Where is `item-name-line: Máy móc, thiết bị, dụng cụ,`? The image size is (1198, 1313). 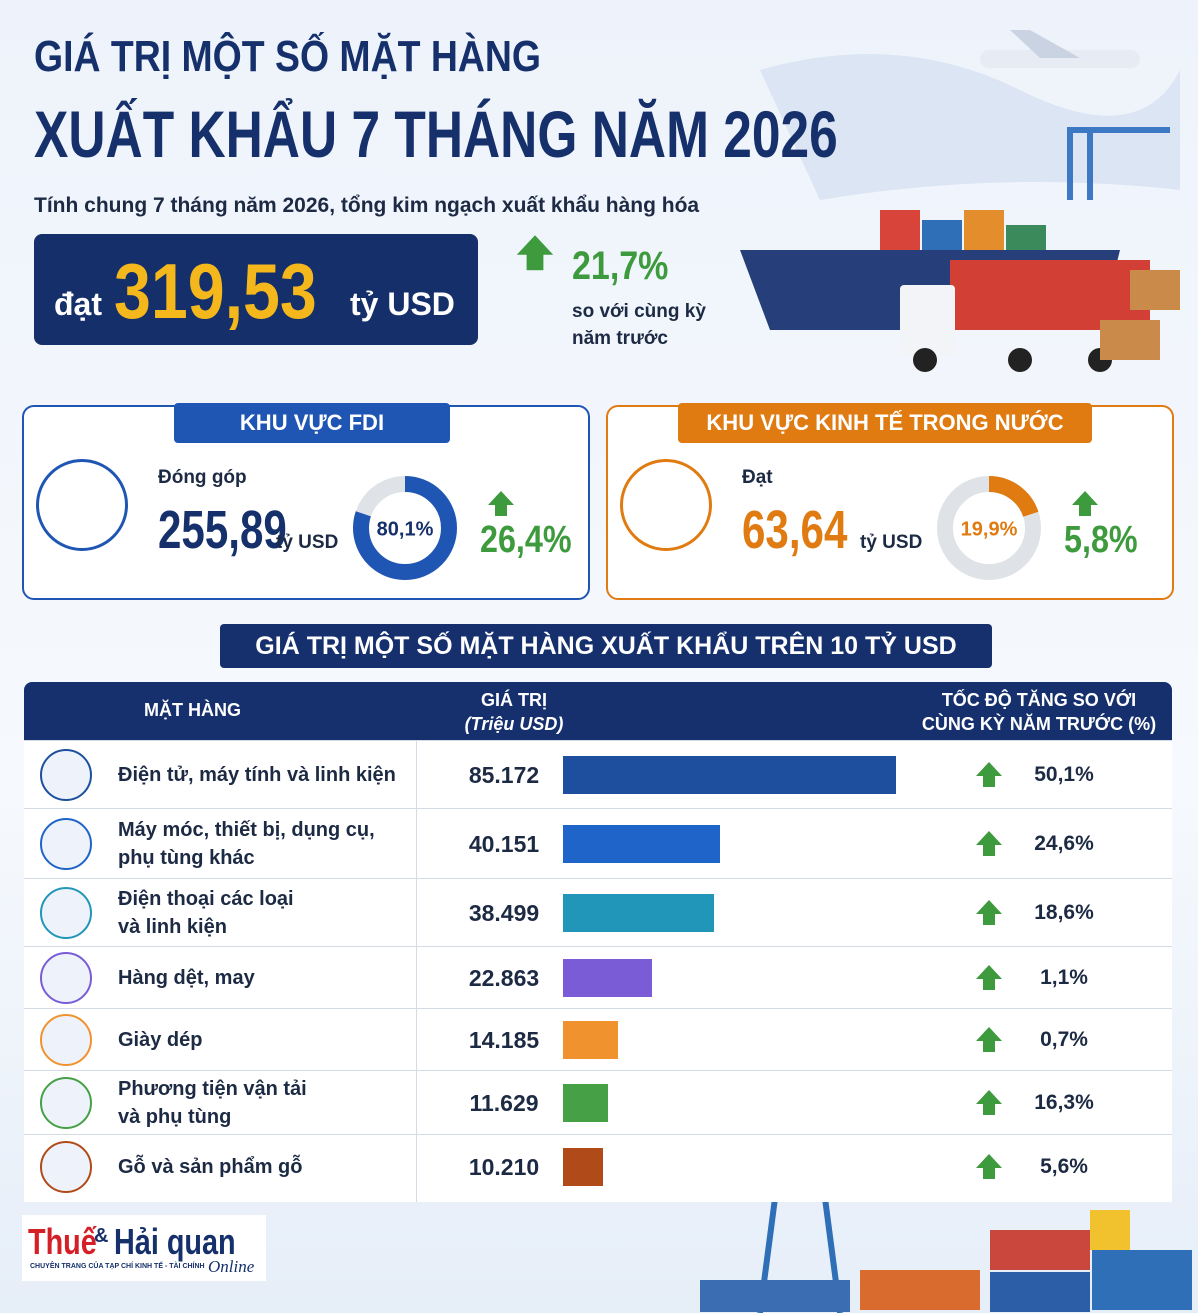
item-name-line: Máy móc, thiết bị, dụng cụ, is located at coordinates (246, 830).